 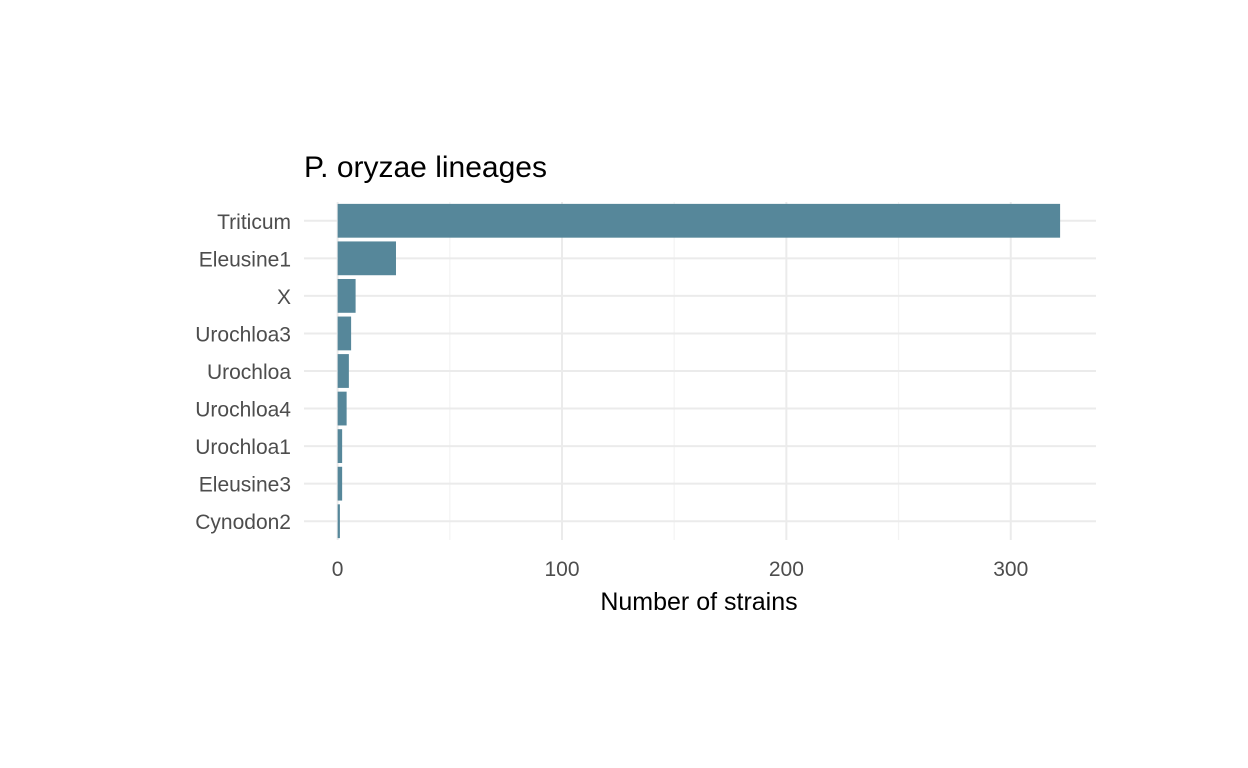 What do you see at coordinates (1010, 569) in the screenshot?
I see `x-tick-label: 300` at bounding box center [1010, 569].